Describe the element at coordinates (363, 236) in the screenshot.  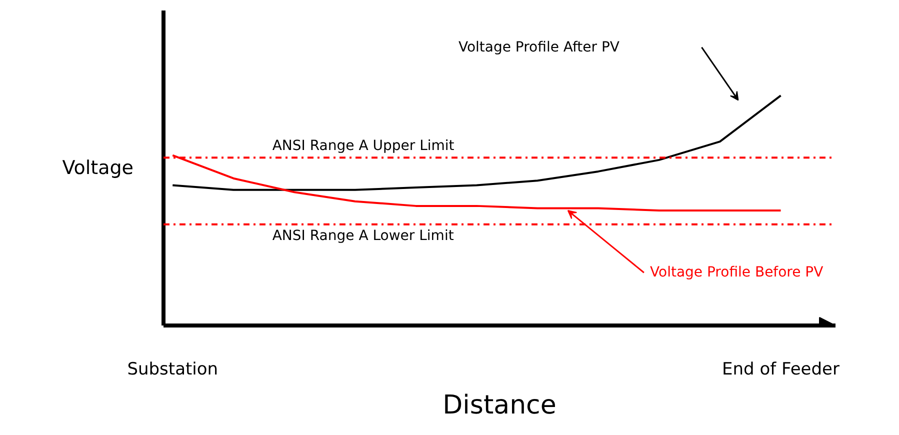
I see `ref-line-label: ANSI Range A Lower Limit` at that location.